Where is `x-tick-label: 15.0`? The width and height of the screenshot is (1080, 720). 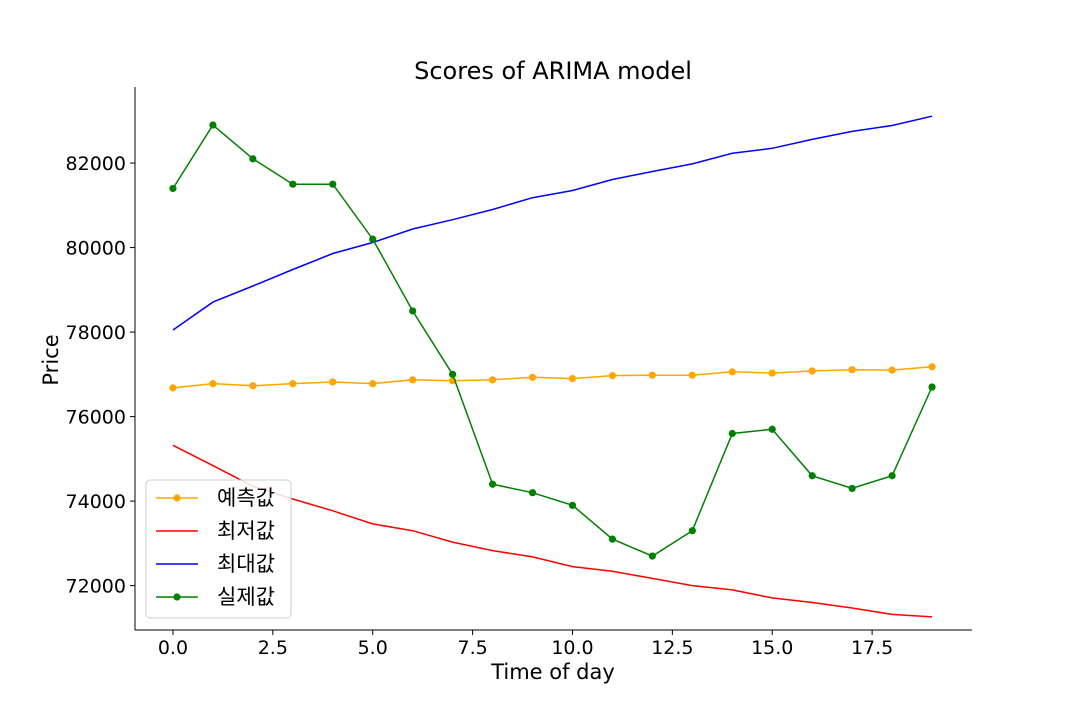 x-tick-label: 15.0 is located at coordinates (772, 648).